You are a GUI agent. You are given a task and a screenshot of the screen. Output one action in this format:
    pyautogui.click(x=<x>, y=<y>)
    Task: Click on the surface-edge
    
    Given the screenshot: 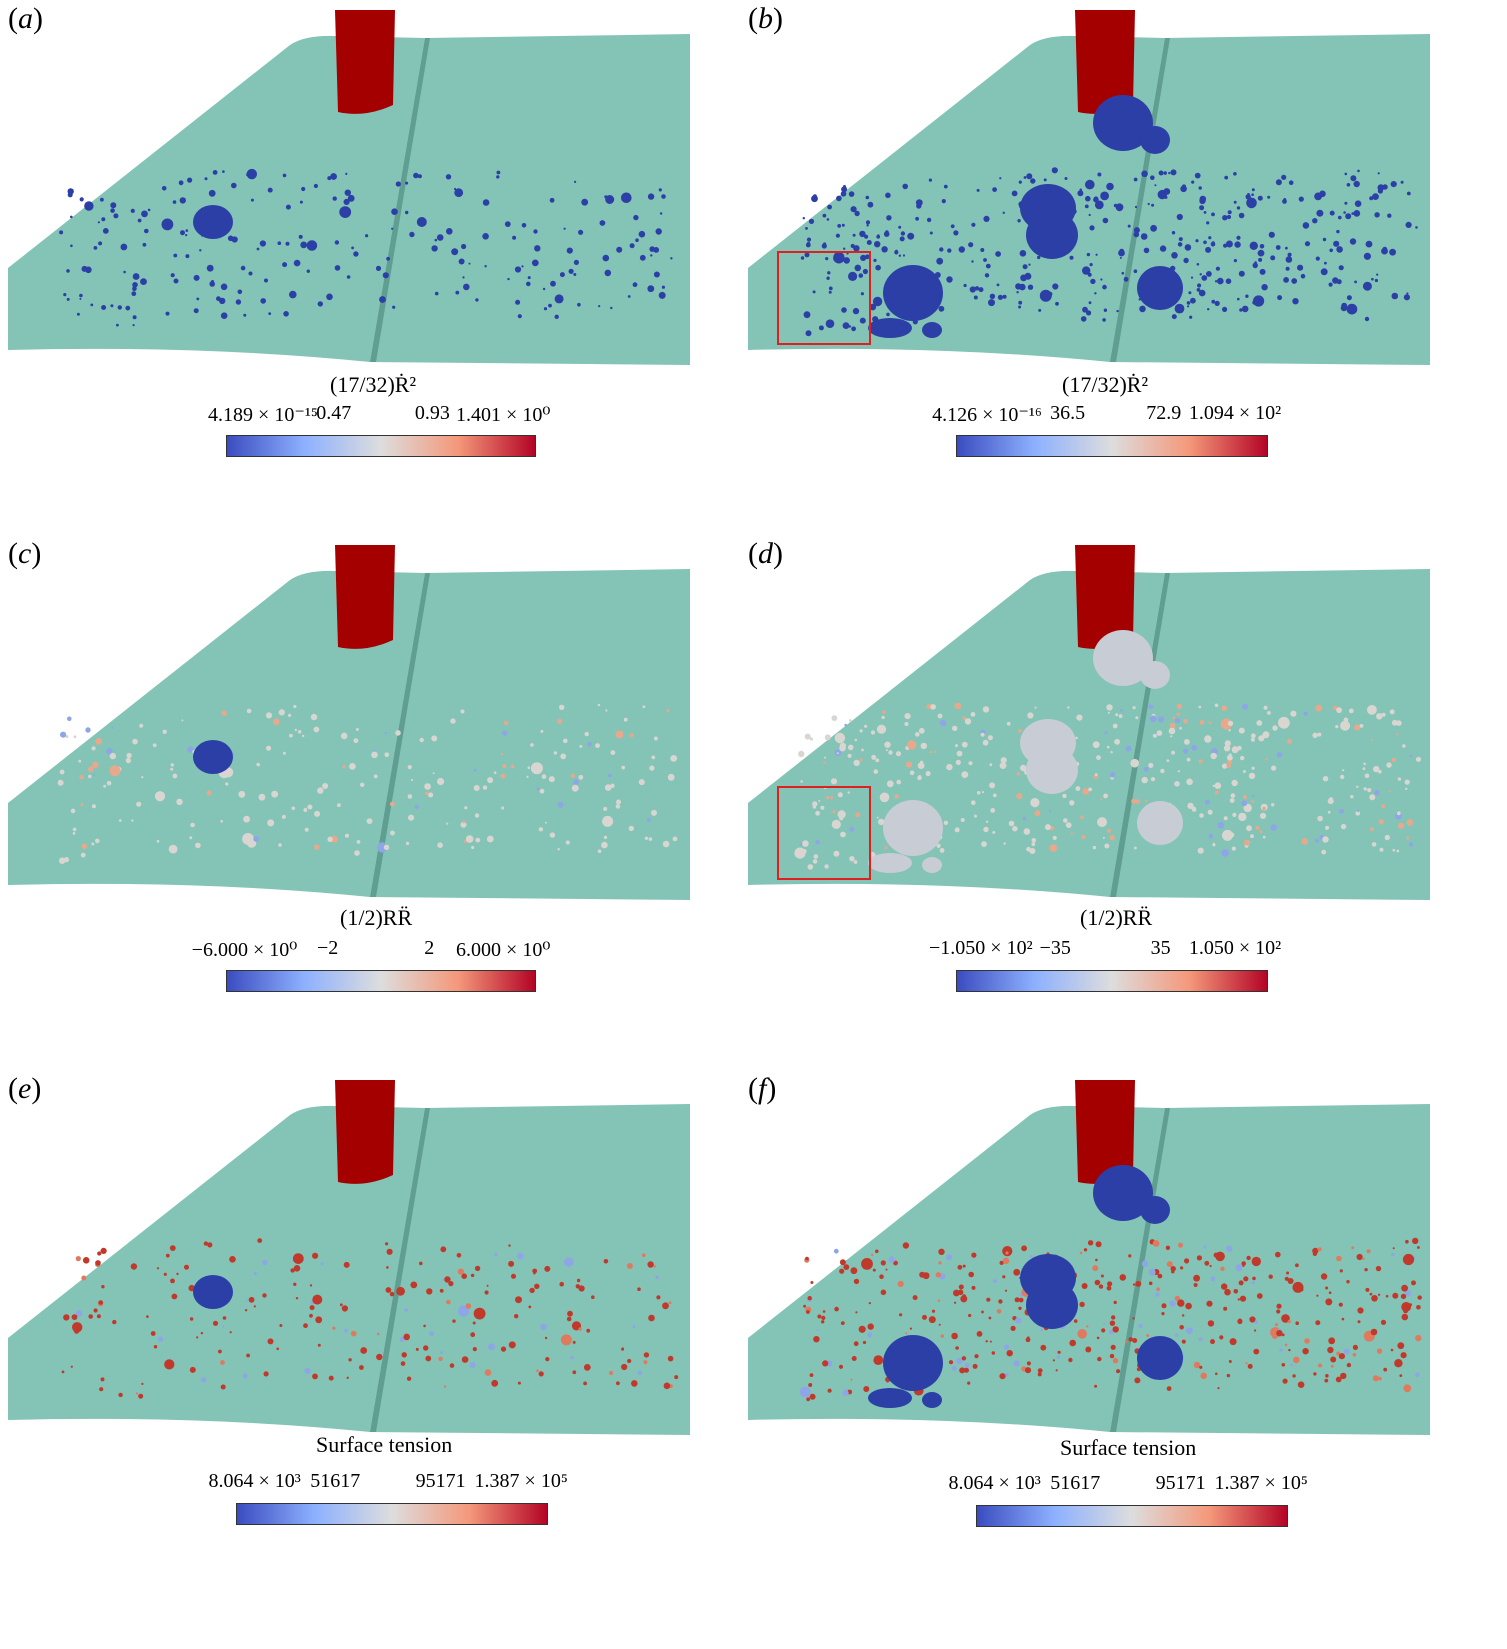 What is the action you would take?
    pyautogui.click(x=1140, y=1270)
    